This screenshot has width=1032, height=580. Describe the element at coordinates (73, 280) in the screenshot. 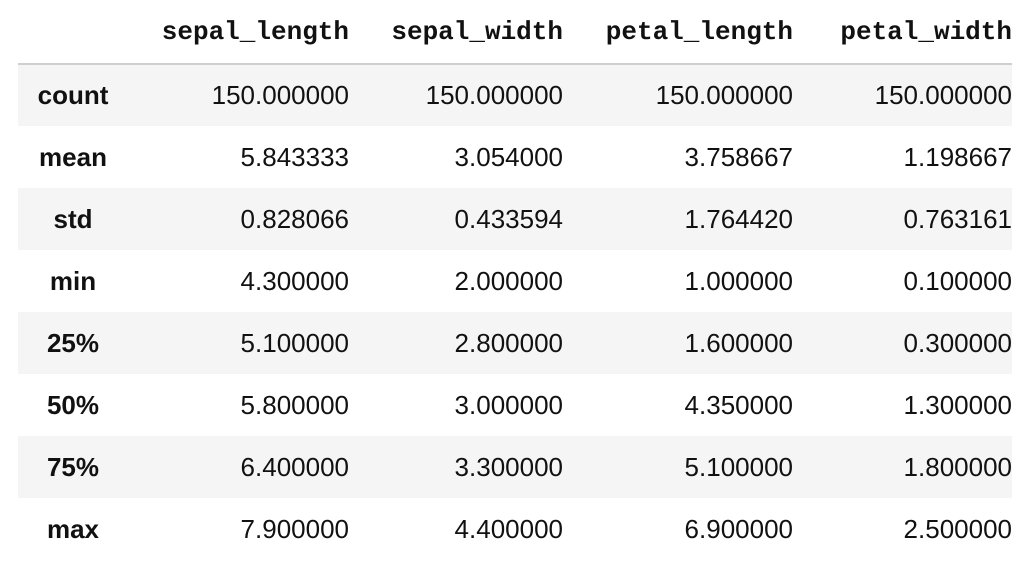

I see `row-label: min` at that location.